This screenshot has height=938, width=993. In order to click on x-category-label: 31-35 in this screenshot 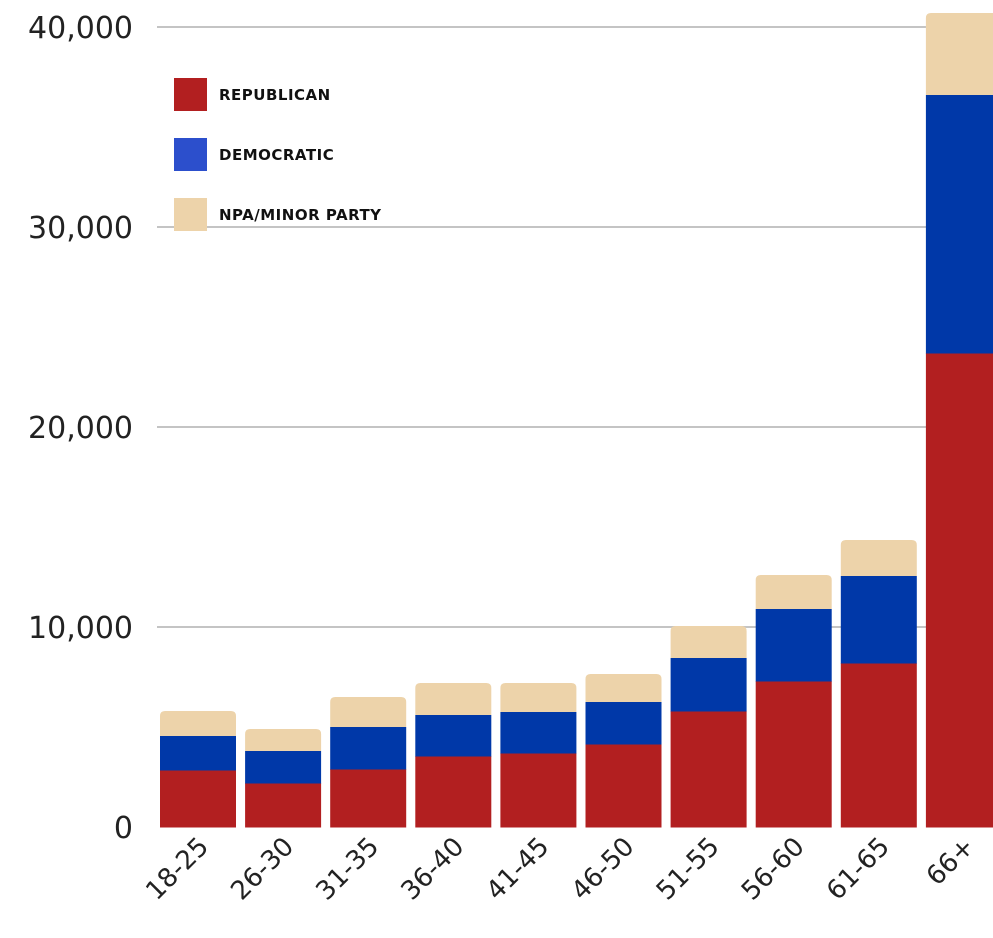, I will do `click(348, 869)`.